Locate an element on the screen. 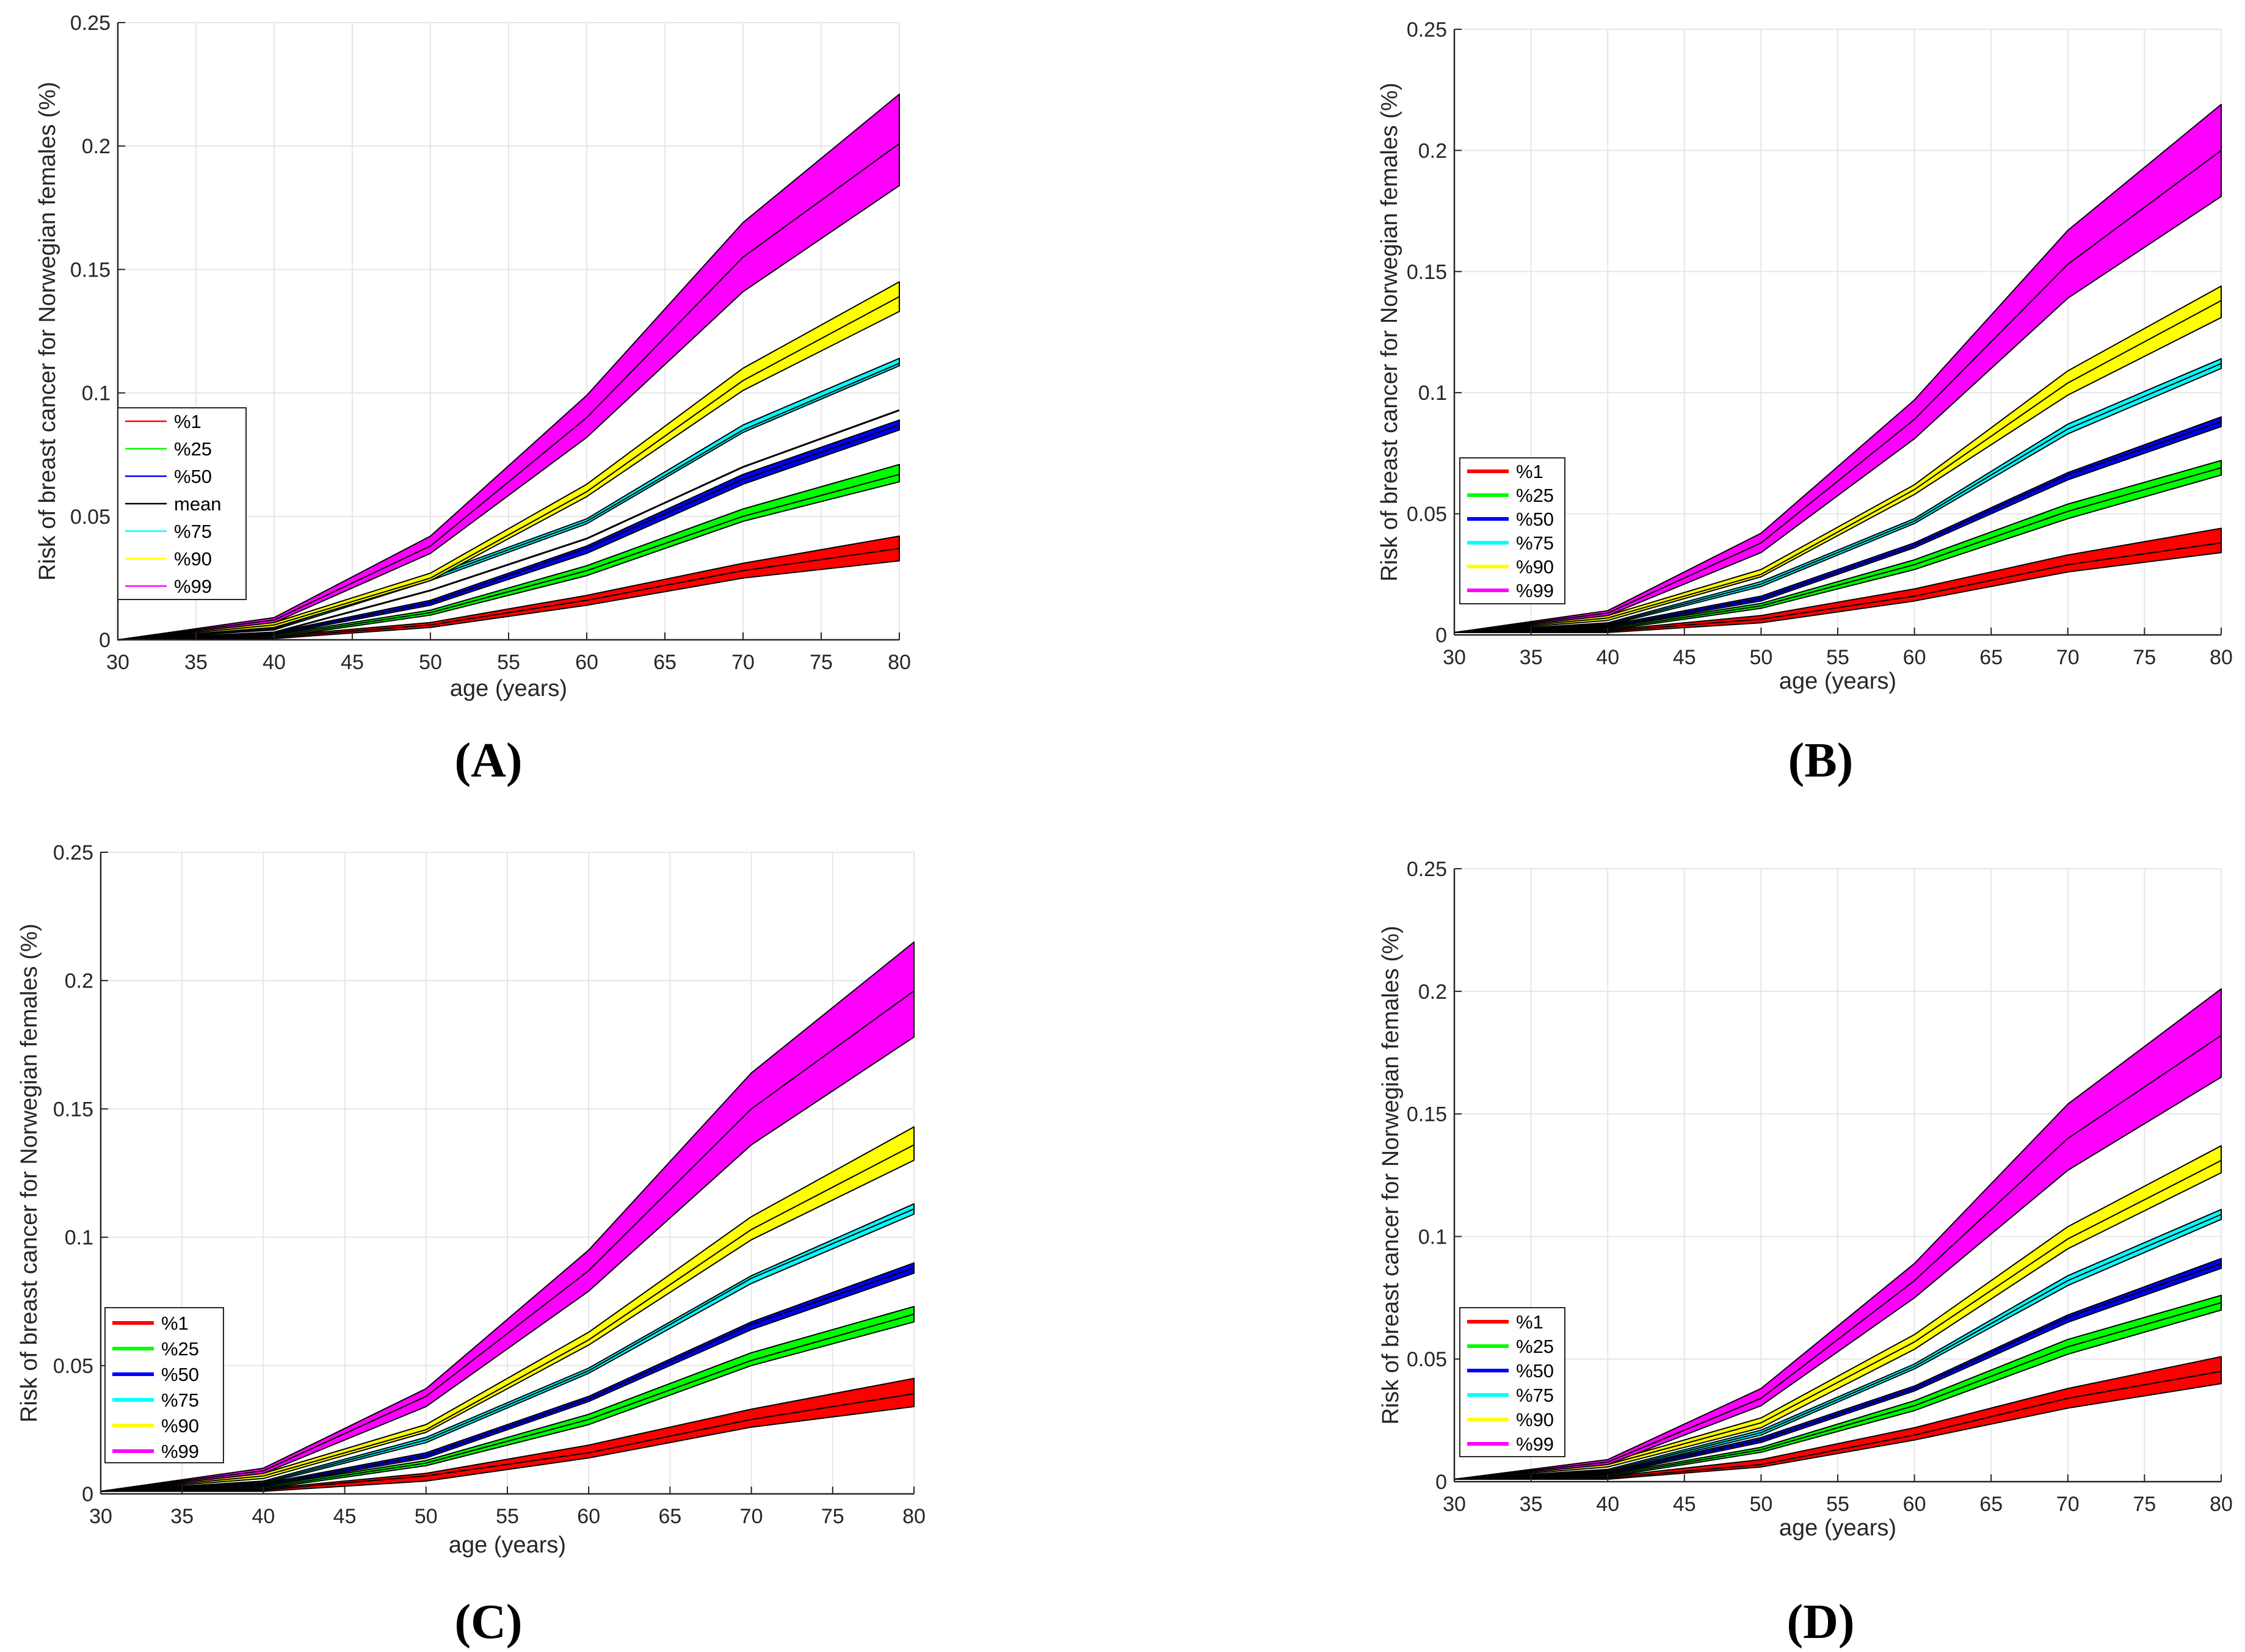 This screenshot has width=2245, height=1652. panel-label: (A) is located at coordinates (488, 761).